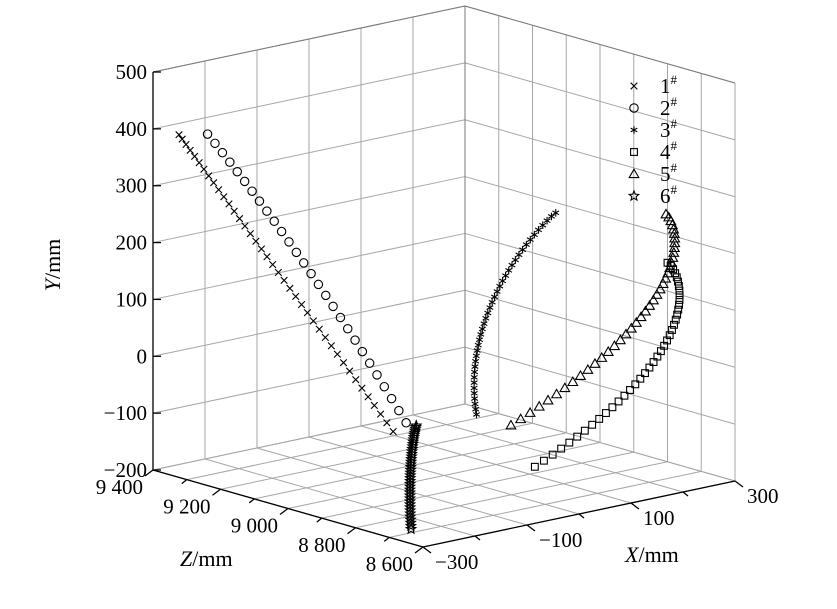 The width and height of the screenshot is (837, 609). What do you see at coordinates (132, 129) in the screenshot?
I see `y-tick-label: 400` at bounding box center [132, 129].